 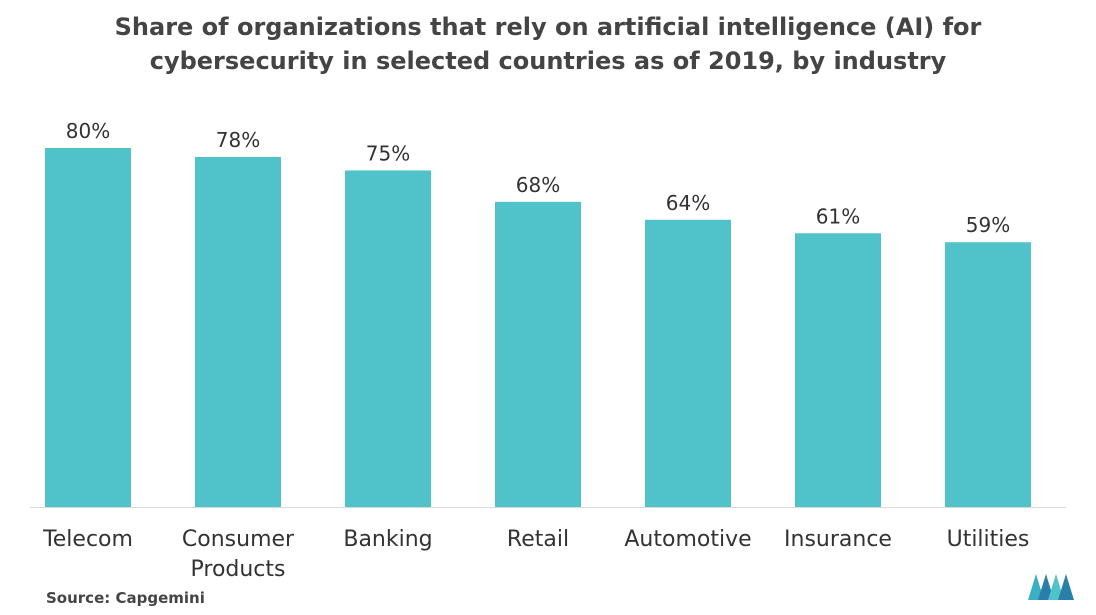 What do you see at coordinates (538, 539) in the screenshot?
I see `category-label: Retail` at bounding box center [538, 539].